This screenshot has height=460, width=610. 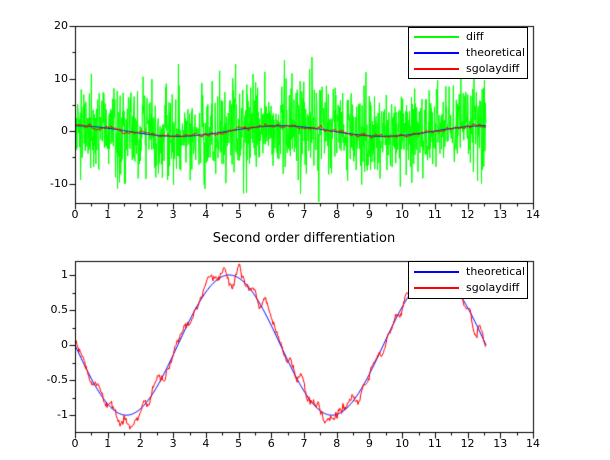 I want to click on y-tick-label: 10, so click(x=61, y=78).